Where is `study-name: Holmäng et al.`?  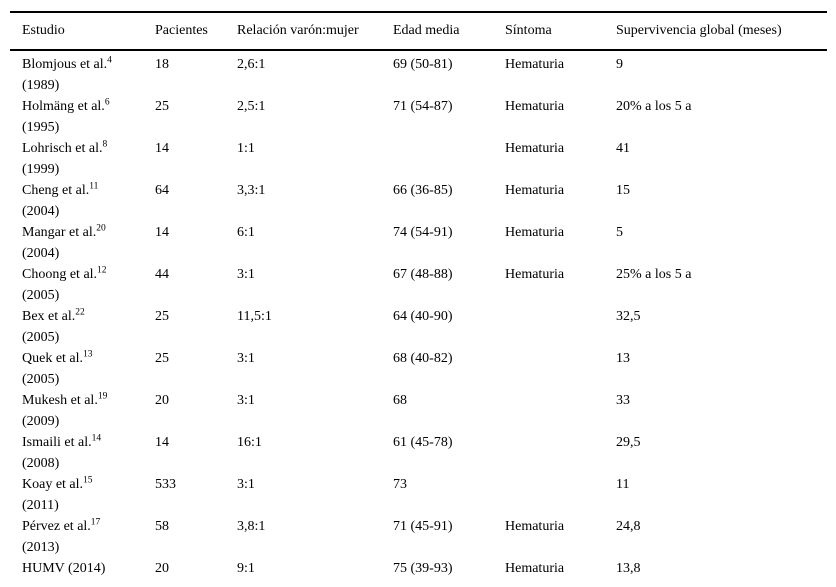 study-name: Holmäng et al. is located at coordinates (63, 106).